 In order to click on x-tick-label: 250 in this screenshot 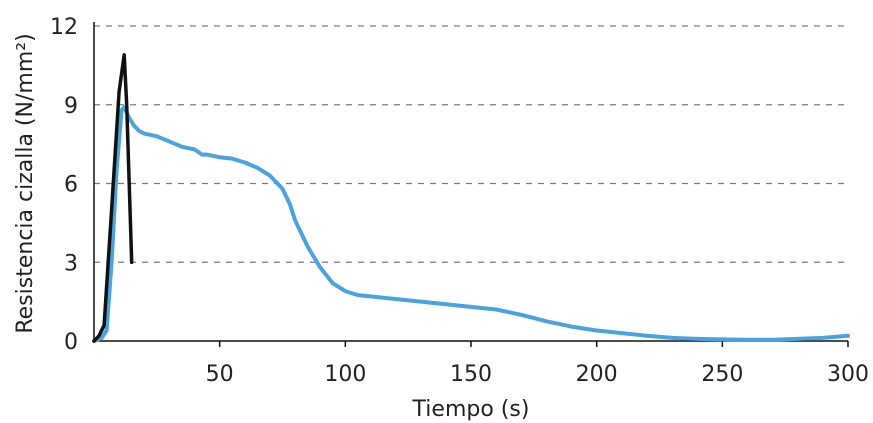, I will do `click(722, 374)`.